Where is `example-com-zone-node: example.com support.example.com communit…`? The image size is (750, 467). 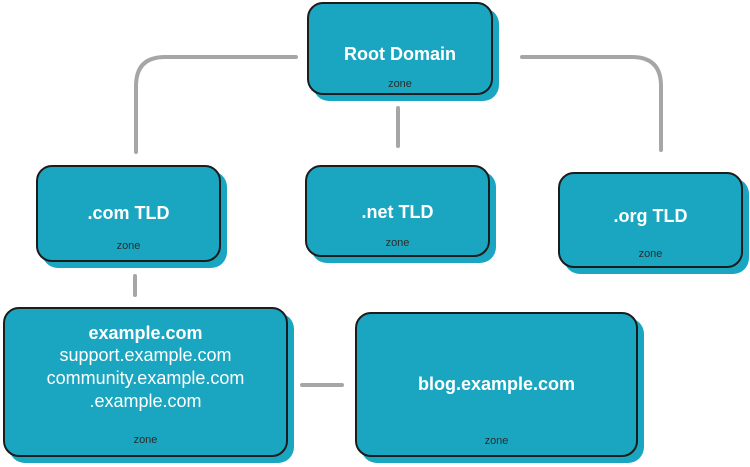
example-com-zone-node: example.com support.example.com communit… is located at coordinates (145, 382).